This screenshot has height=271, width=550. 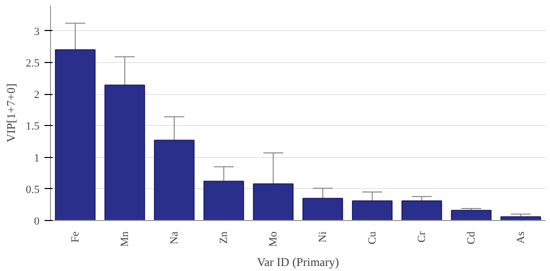 I want to click on x-tick-label: Mo, so click(x=273, y=239).